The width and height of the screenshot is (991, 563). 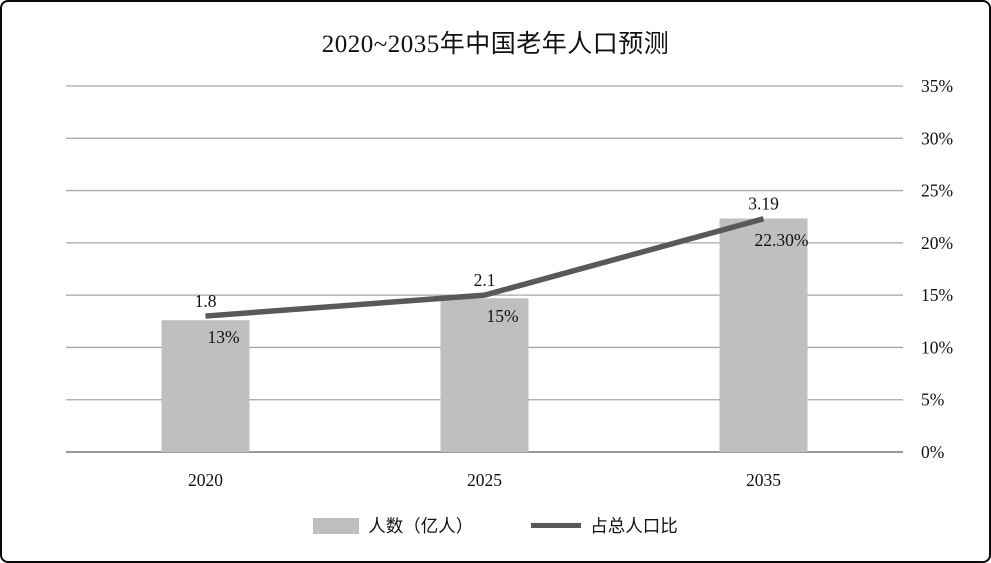 What do you see at coordinates (484, 480) in the screenshot?
I see `x-axis-tick-label: 2025` at bounding box center [484, 480].